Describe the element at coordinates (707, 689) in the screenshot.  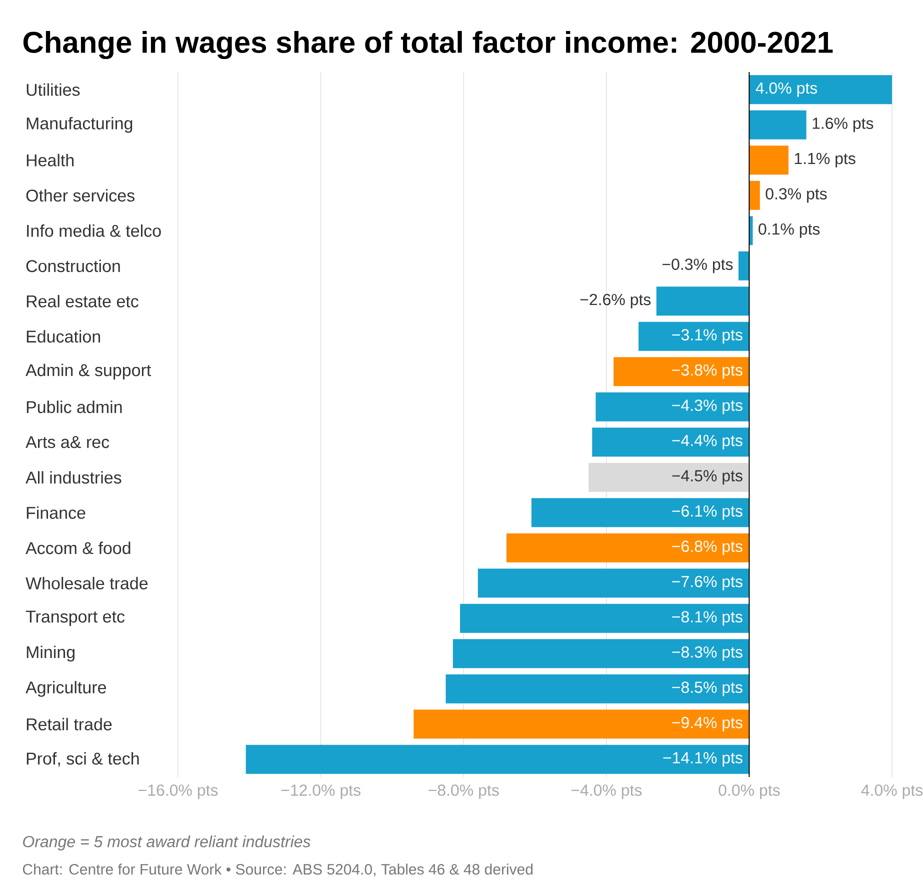
I see `data-label: −8.5% pts` at that location.